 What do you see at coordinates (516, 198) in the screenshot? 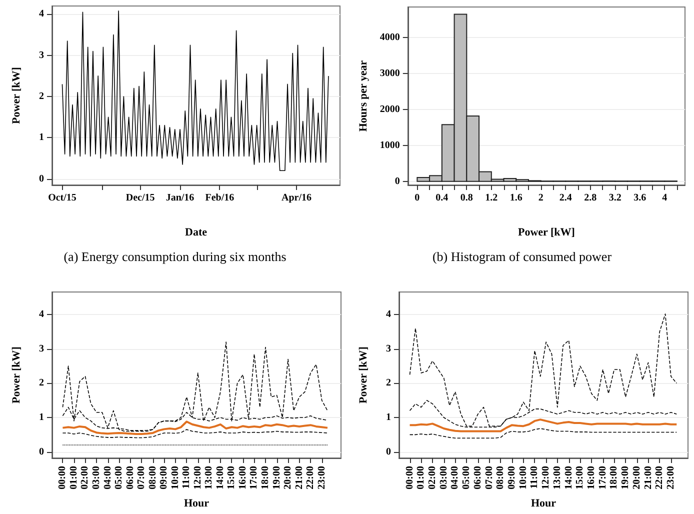
I see `x-tick-label: 1.6` at bounding box center [516, 198].